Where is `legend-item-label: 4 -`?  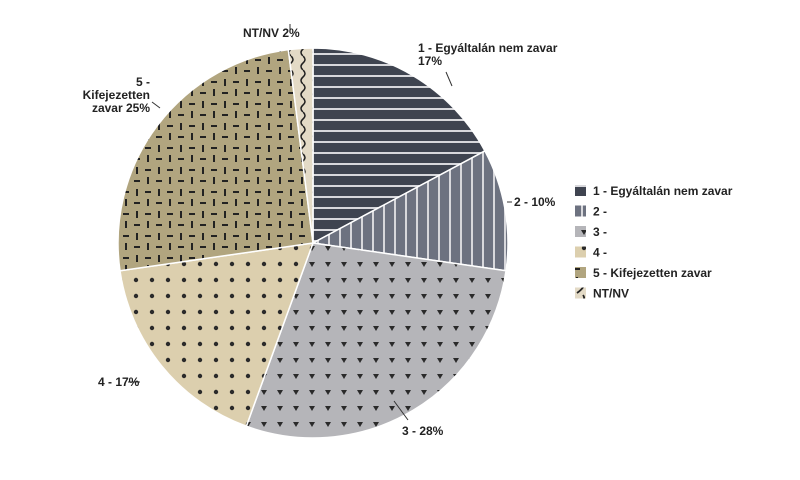
legend-item-label: 4 - is located at coordinates (600, 253).